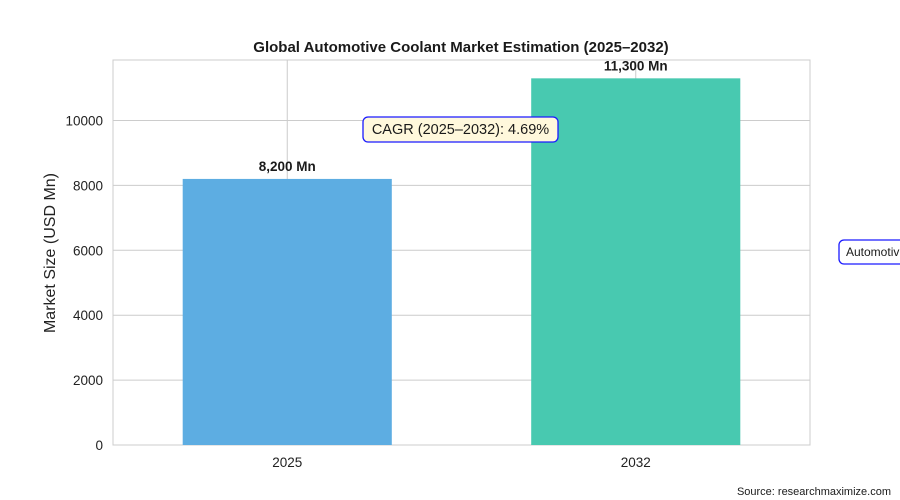  I want to click on side-annotation: Automotiv, so click(869, 252).